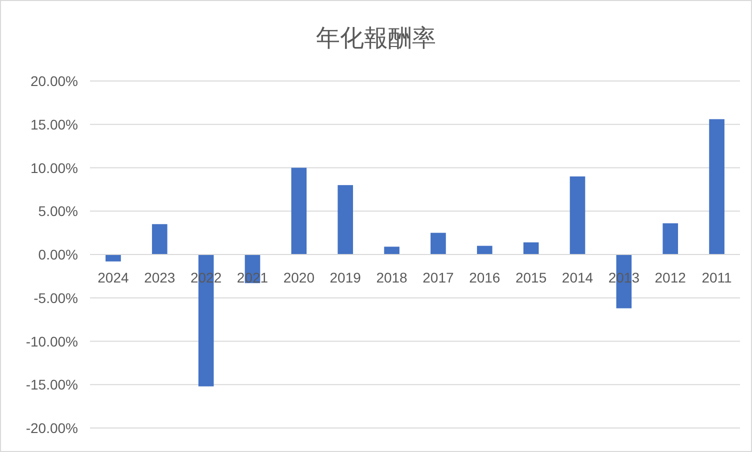 This screenshot has height=452, width=752. What do you see at coordinates (484, 278) in the screenshot?
I see `x-tick-label: 2016` at bounding box center [484, 278].